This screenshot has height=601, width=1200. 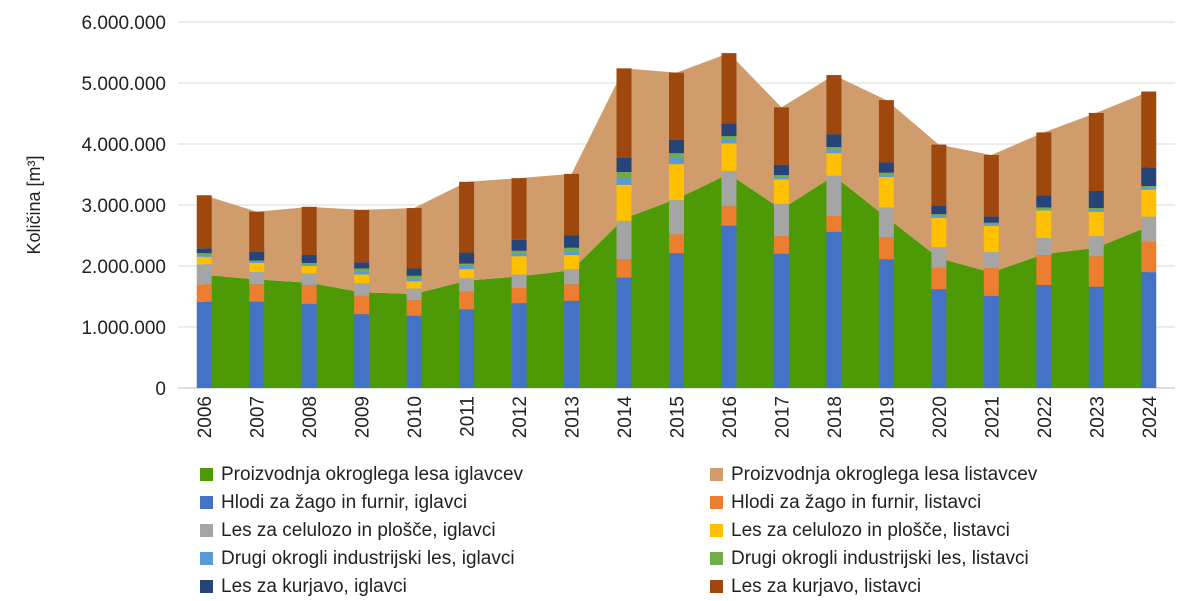 What do you see at coordinates (1096, 210) in the screenshot?
I see `bar-segment-4-2023` at bounding box center [1096, 210].